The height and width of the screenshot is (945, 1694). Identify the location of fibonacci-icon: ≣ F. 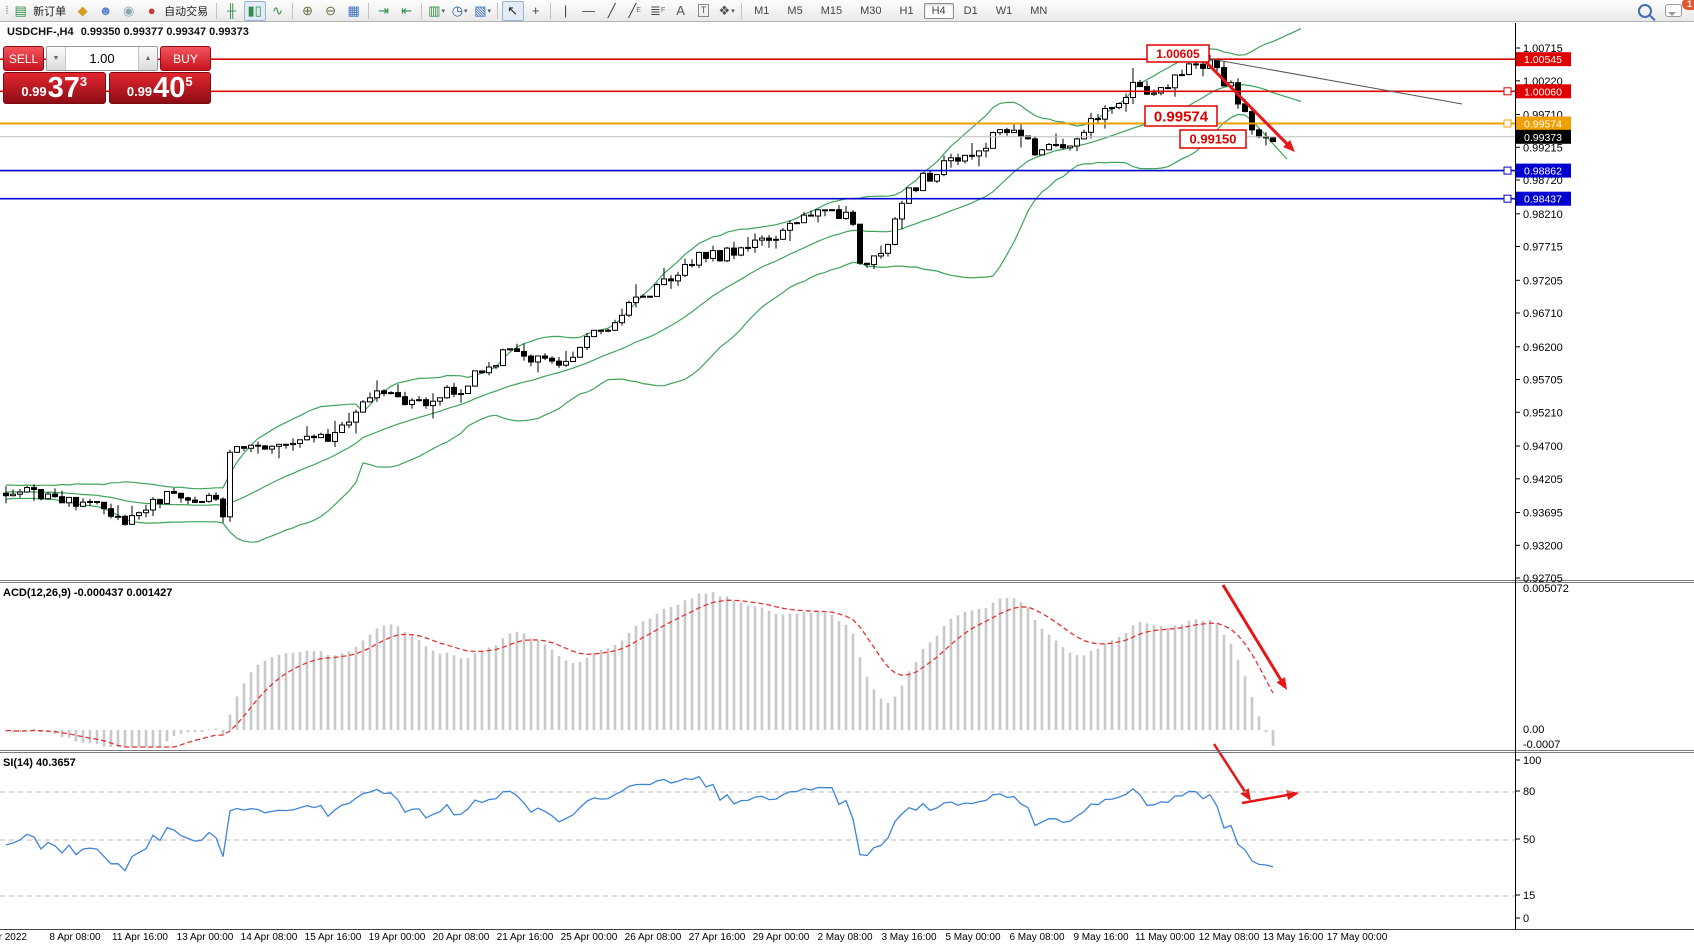
(658, 10).